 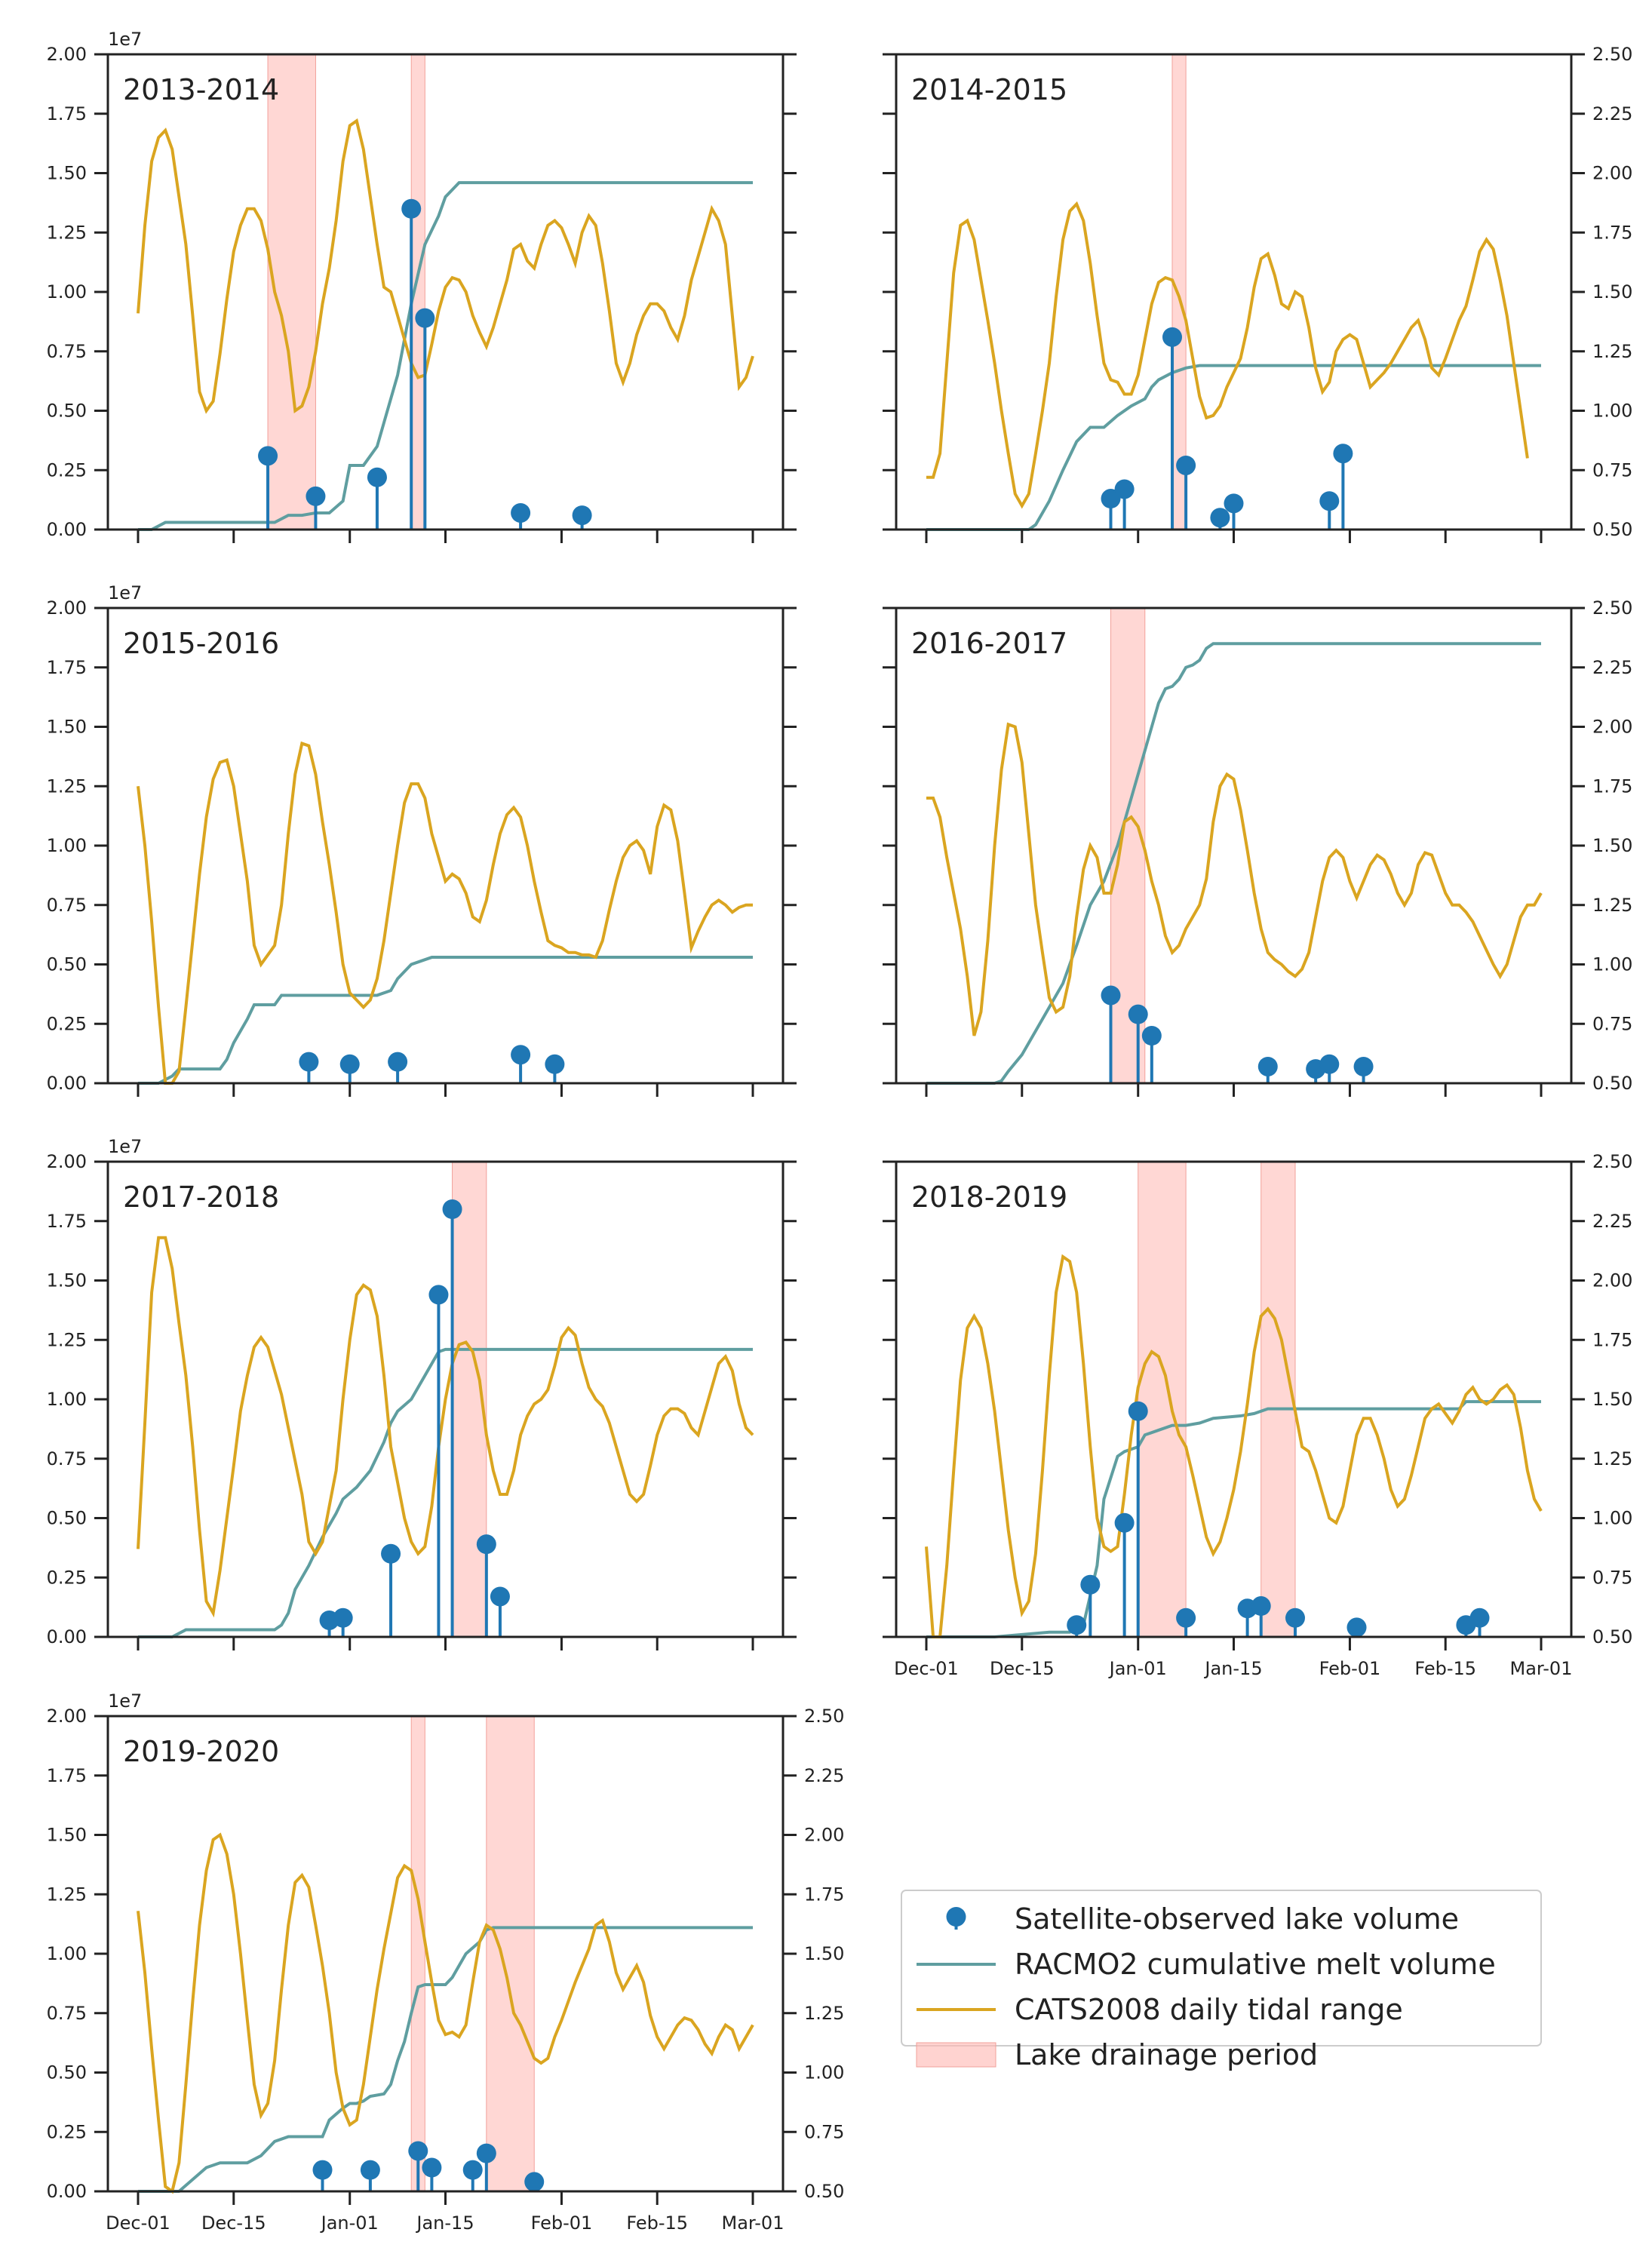 I want to click on panel-title: 2015-2016, so click(x=201, y=643).